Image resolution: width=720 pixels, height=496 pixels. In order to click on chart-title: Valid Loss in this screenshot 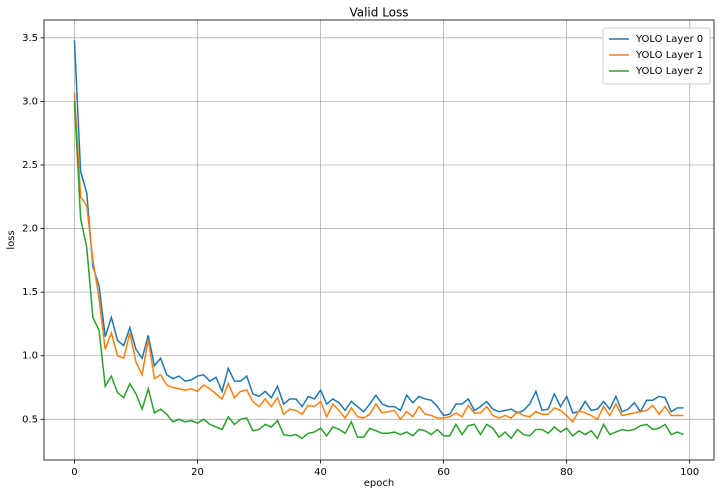, I will do `click(378, 13)`.